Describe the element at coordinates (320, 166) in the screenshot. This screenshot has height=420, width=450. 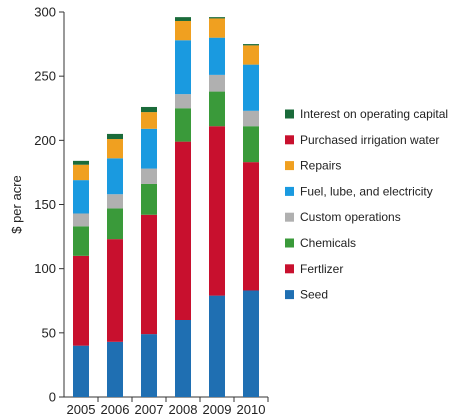
I see `legend-label: Repairs` at that location.